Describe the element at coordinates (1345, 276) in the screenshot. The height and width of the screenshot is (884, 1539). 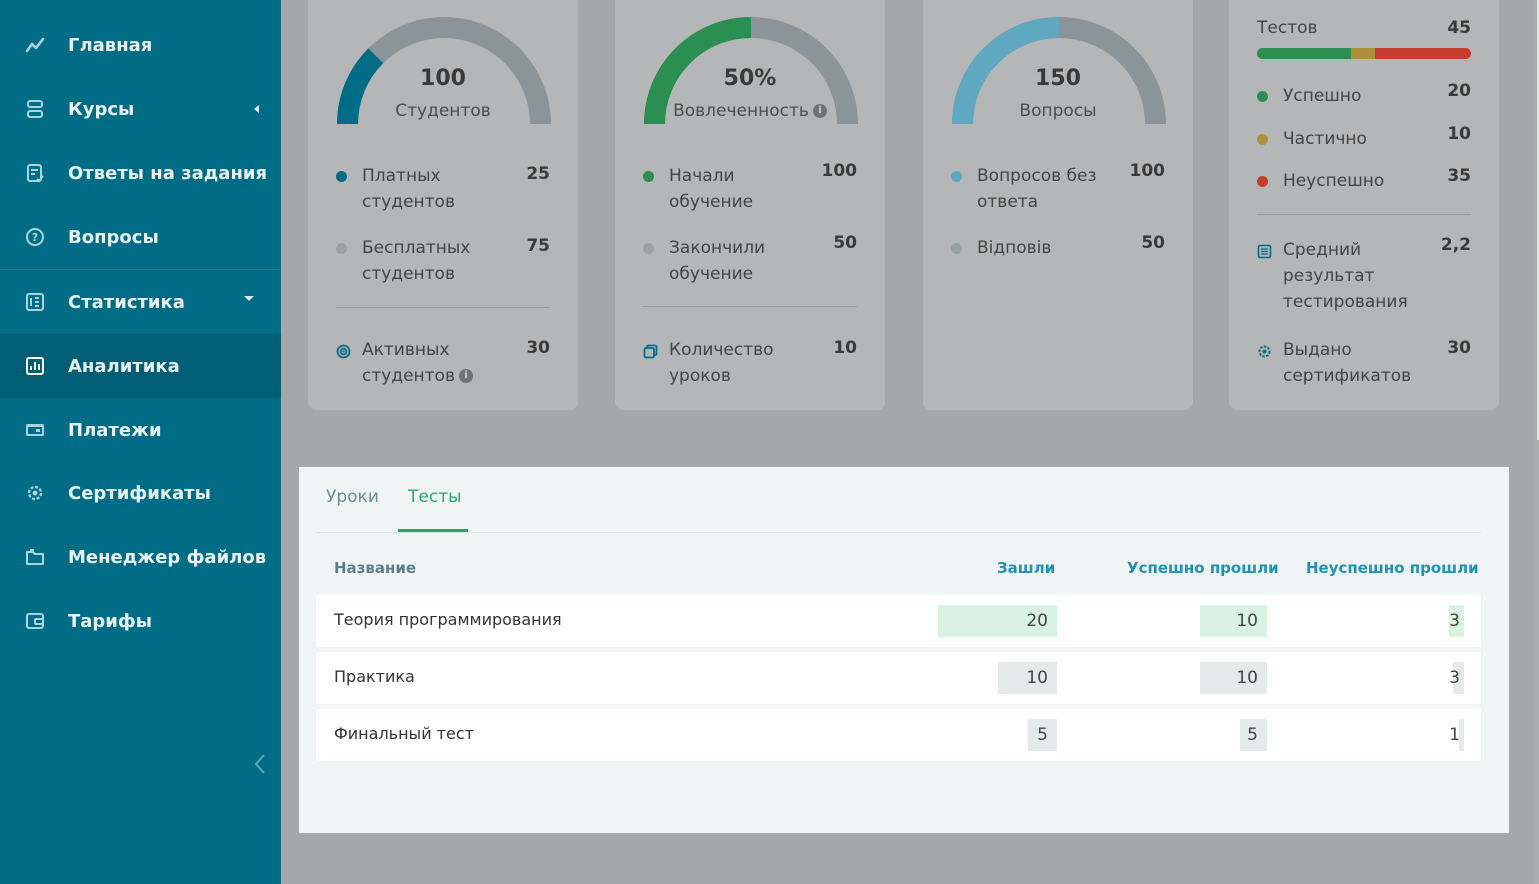
I see `average-result-label: Средний результат тестирования` at that location.